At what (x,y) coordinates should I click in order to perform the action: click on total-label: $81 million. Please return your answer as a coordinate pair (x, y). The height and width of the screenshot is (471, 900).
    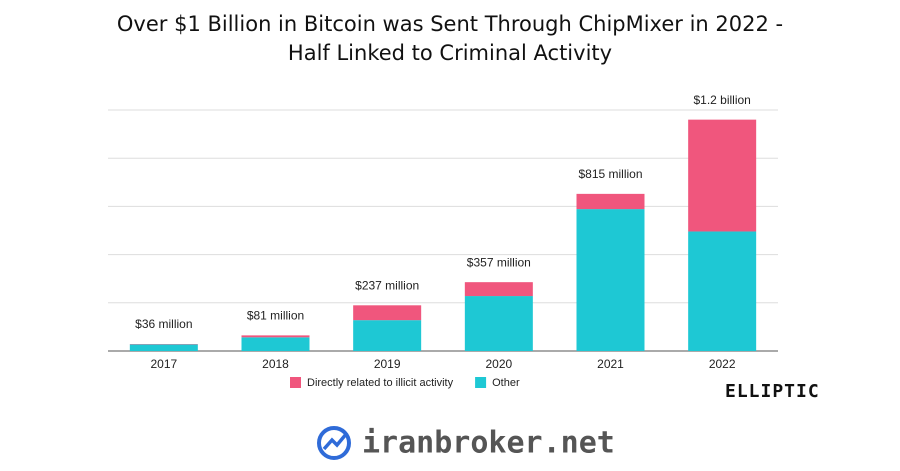
    Looking at the image, I should click on (275, 316).